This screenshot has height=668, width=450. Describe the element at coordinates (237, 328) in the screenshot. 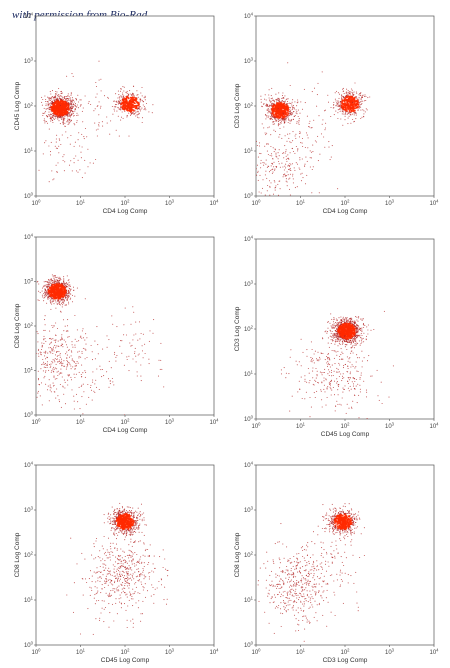

I see `y-axis-label: CD3 Log Comp` at that location.